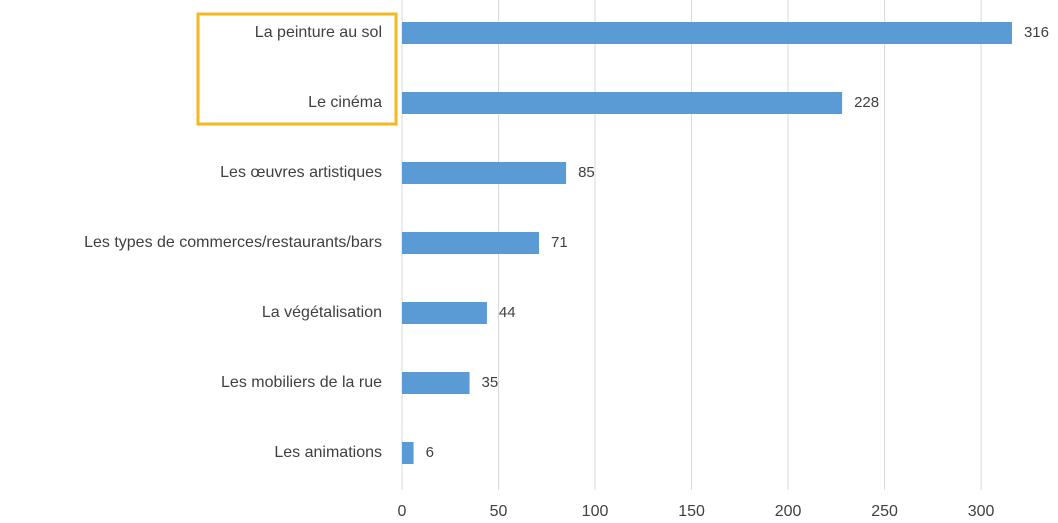 The height and width of the screenshot is (523, 1058). I want to click on data-label: 71, so click(559, 242).